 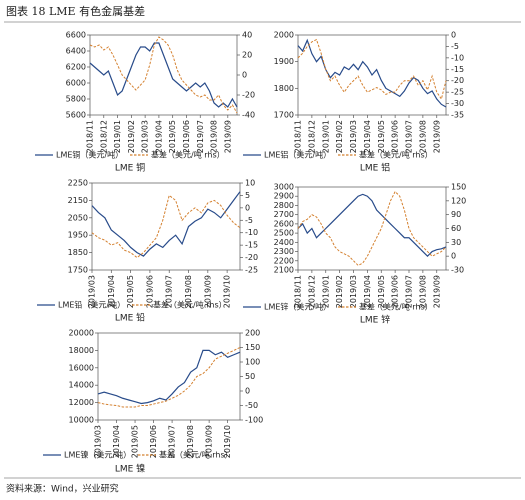 What do you see at coordinates (254, 420) in the screenshot?
I see `y2-tick-label: -100` at bounding box center [254, 420].